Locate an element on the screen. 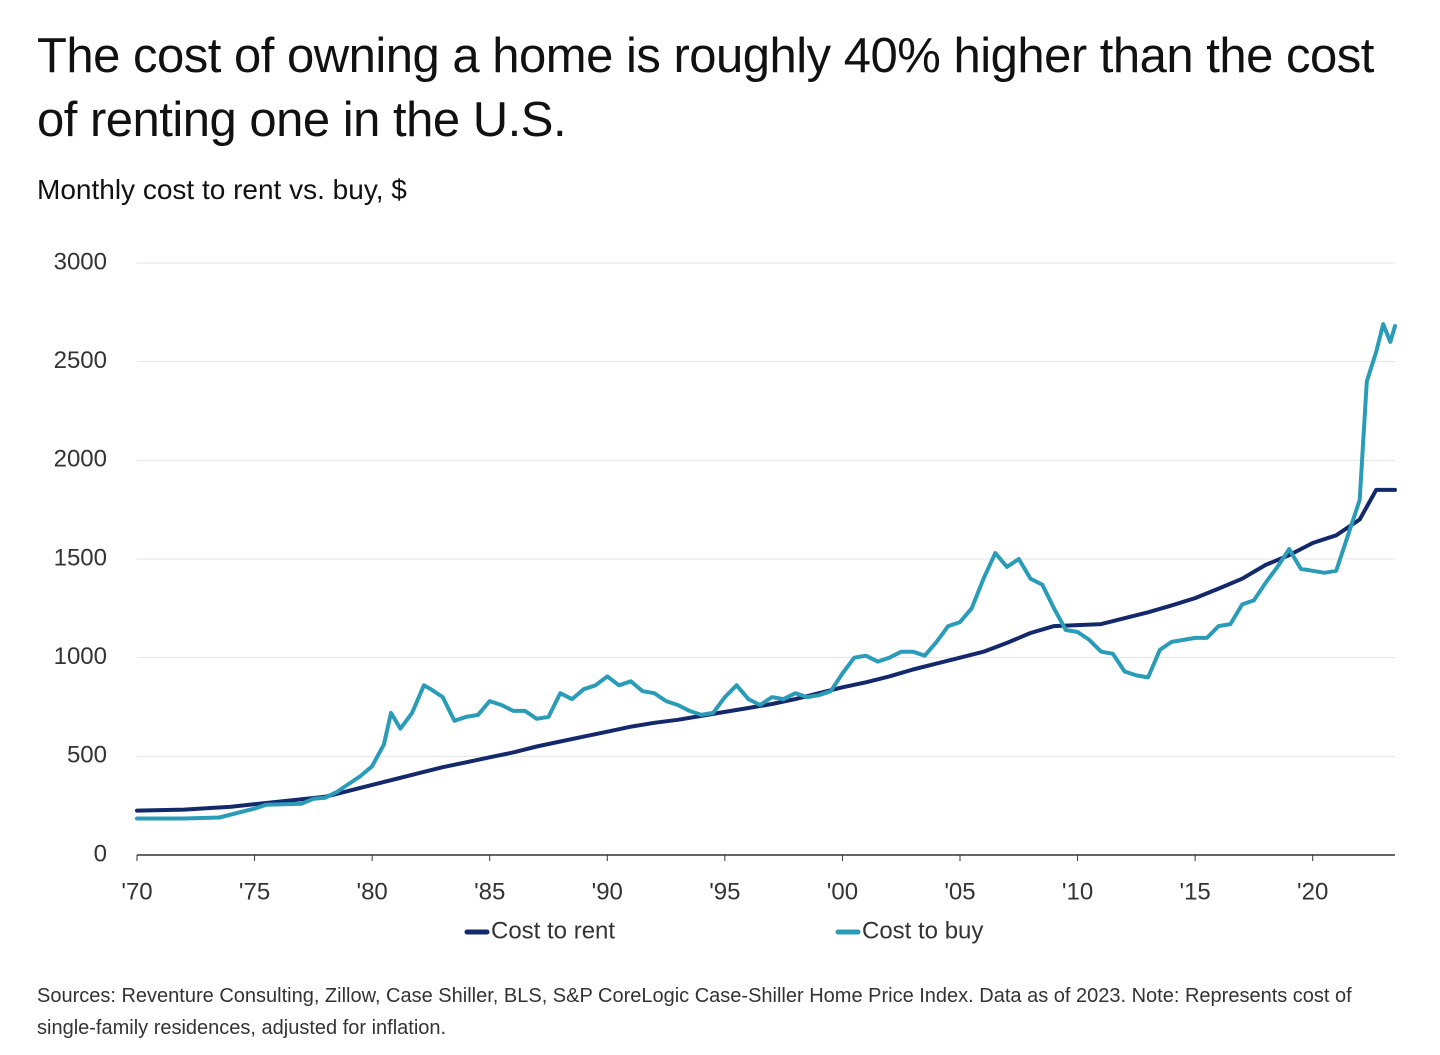 The height and width of the screenshot is (1055, 1440). y-tick-label: 1500 is located at coordinates (80, 557).